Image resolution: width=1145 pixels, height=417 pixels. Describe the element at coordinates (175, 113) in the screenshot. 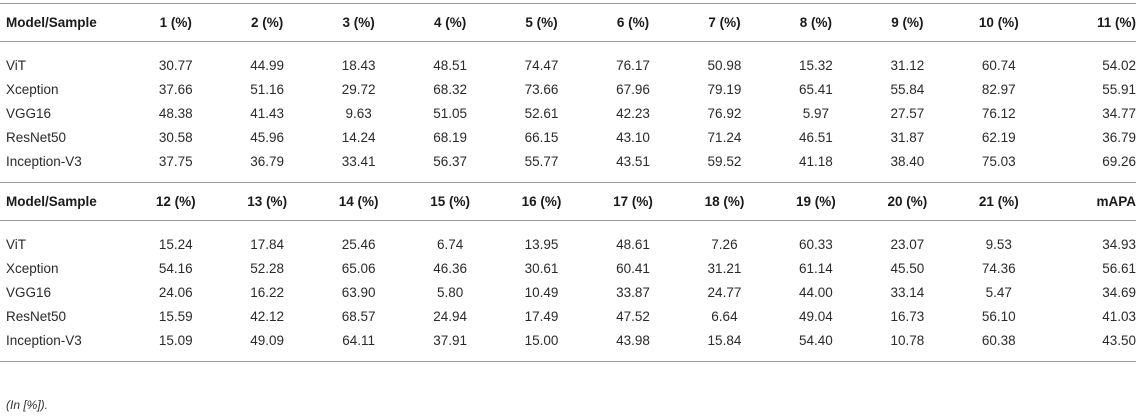

I see `value-cell: 48.38` at that location.